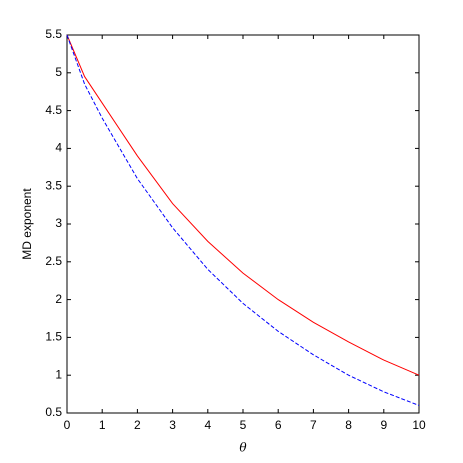 The image size is (463, 463). I want to click on x-tick-label: 5, so click(243, 425).